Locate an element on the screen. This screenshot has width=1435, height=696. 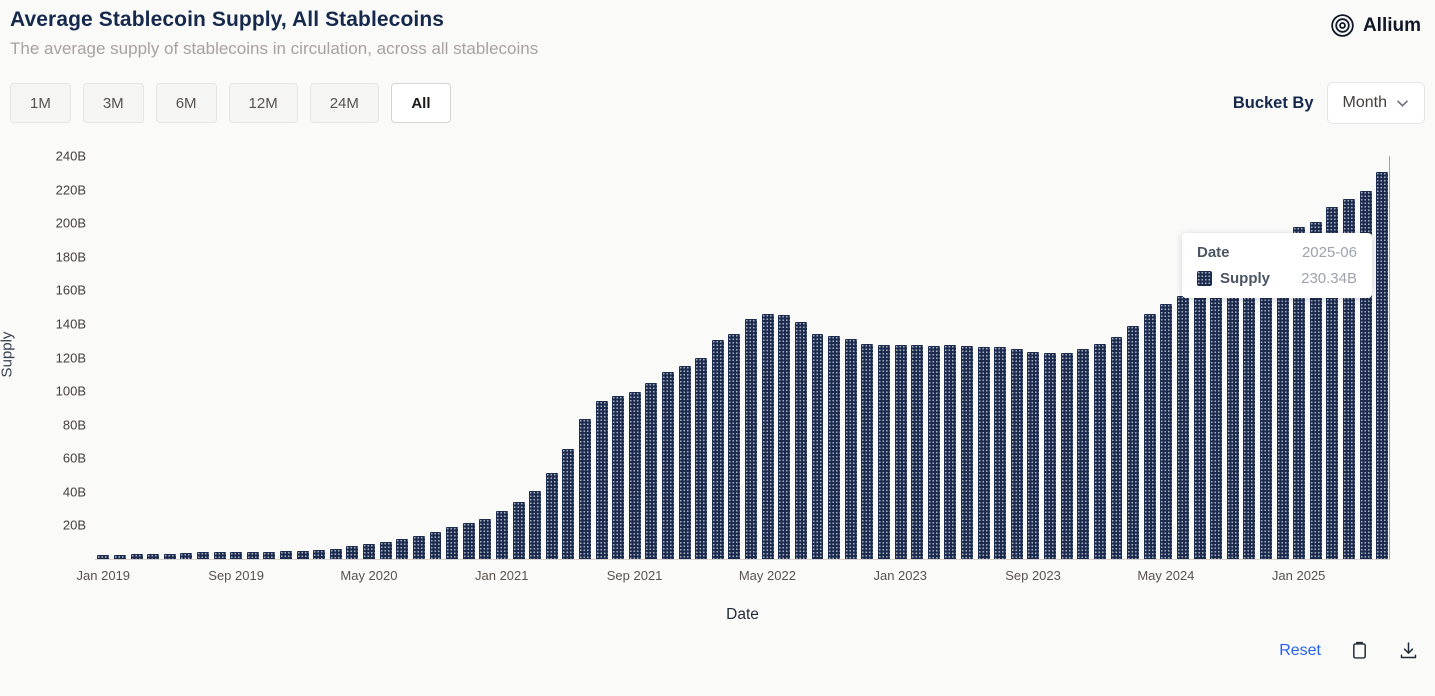
range-button-1m: 1M is located at coordinates (40, 103).